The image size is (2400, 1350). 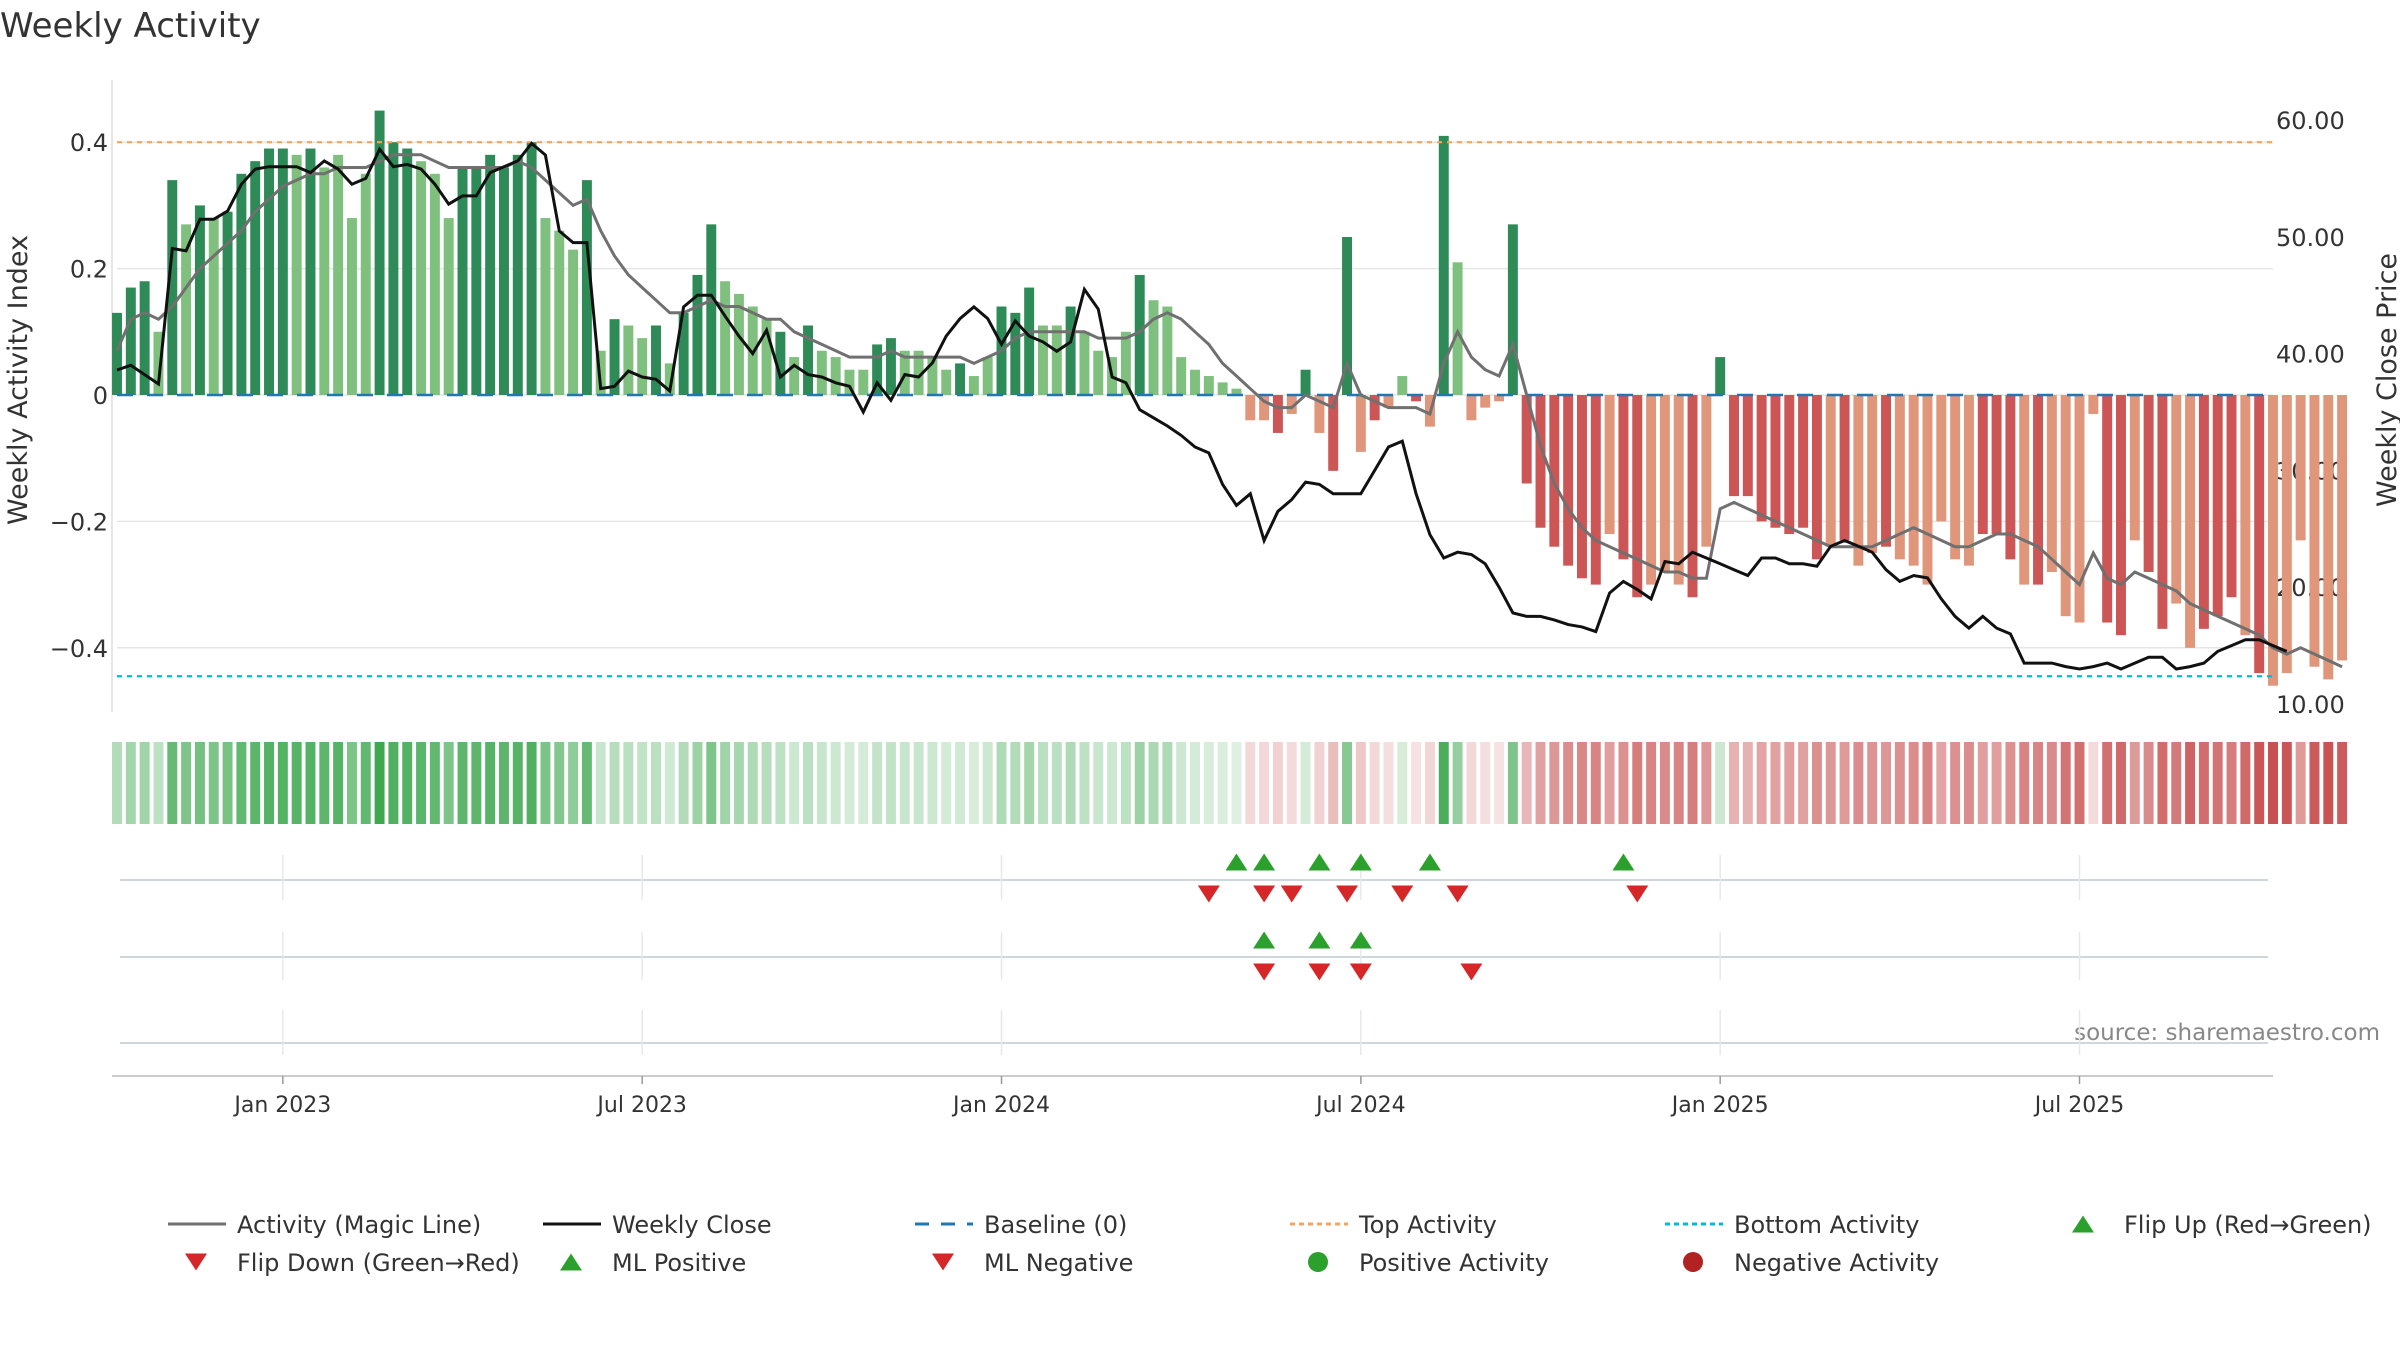 What do you see at coordinates (2083, 1224) in the screenshot?
I see `legend-swatch` at bounding box center [2083, 1224].